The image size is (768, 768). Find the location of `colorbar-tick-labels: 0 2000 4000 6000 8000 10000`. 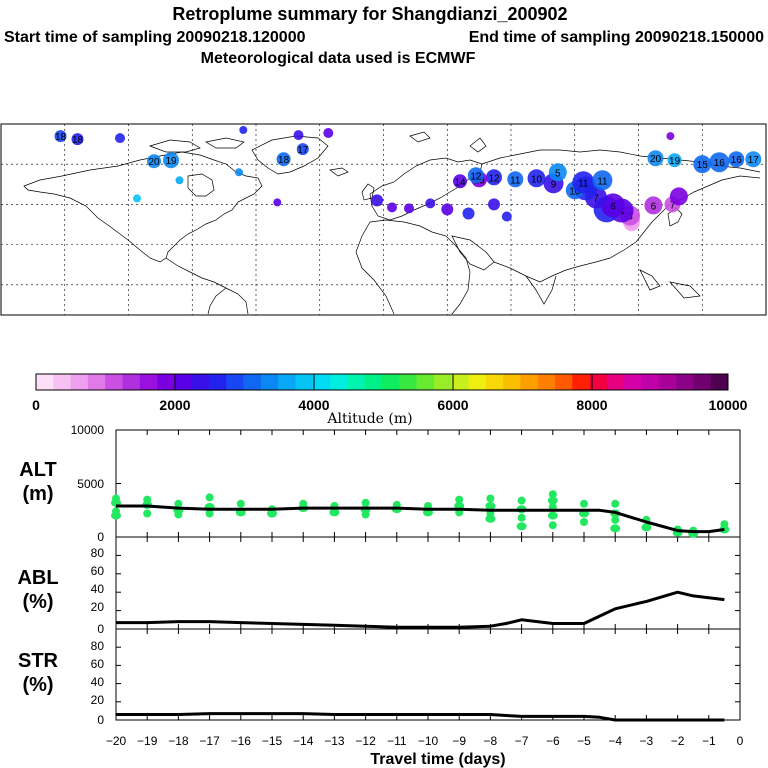

colorbar-tick-labels: 0 2000 4000 6000 8000 10000 is located at coordinates (390, 405).